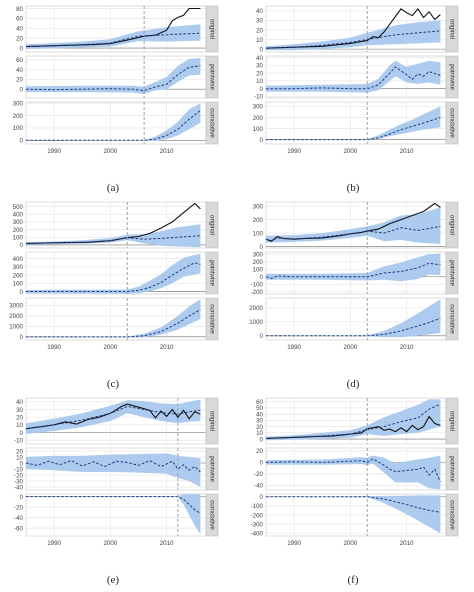 The image size is (474, 592). Describe the element at coordinates (256, 308) in the screenshot. I see `y-tick-label: 2000` at that location.